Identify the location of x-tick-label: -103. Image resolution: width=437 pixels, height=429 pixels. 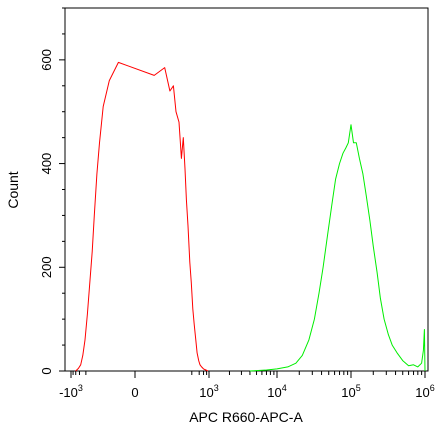
(71, 391).